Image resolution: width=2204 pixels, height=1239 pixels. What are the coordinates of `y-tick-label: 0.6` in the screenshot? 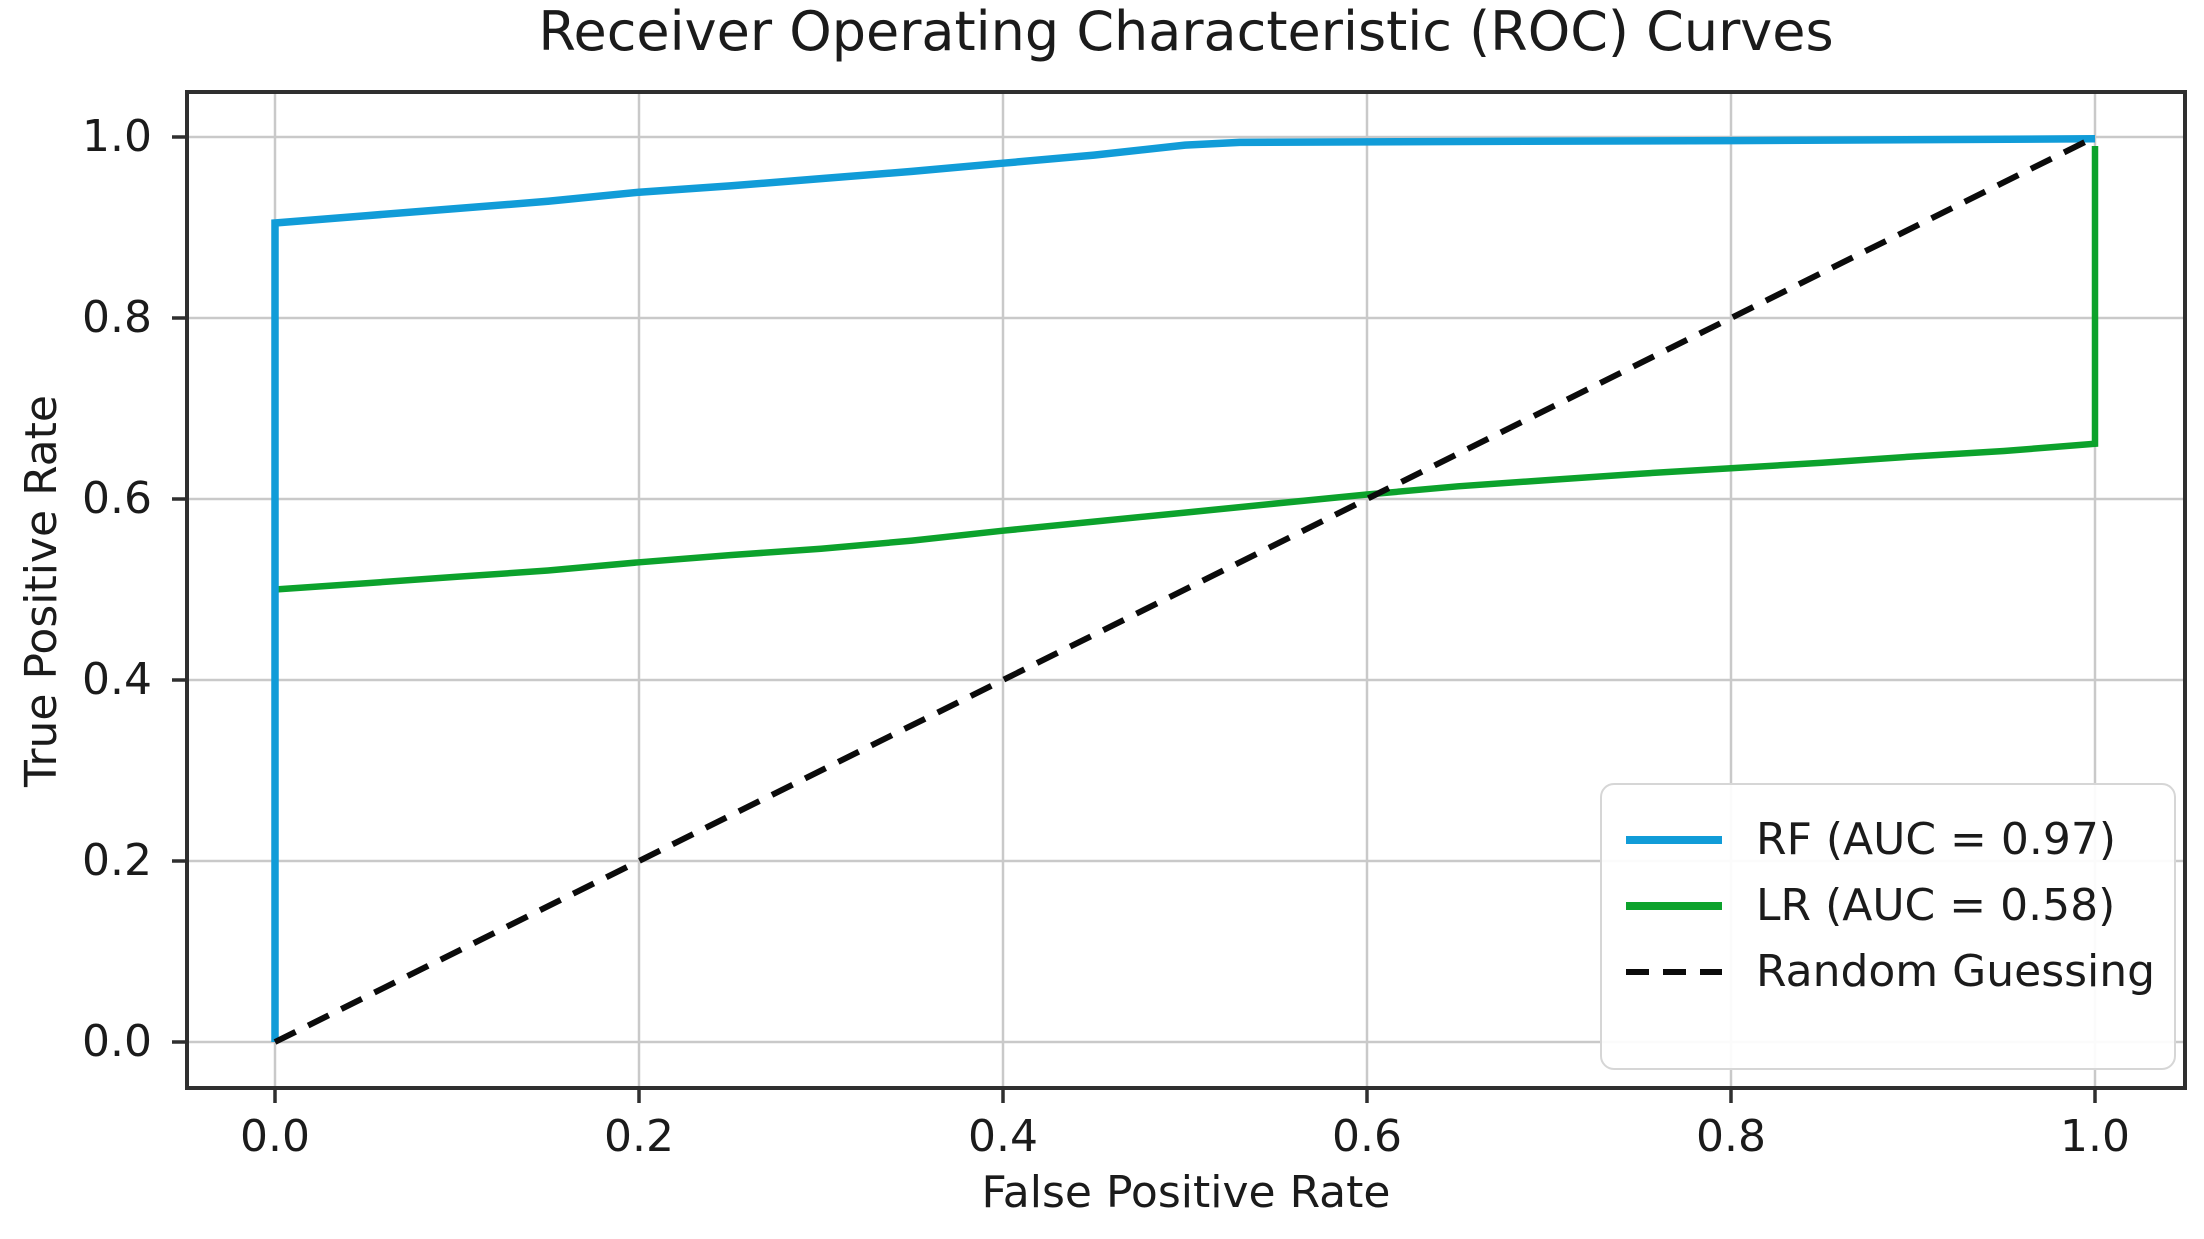 It's located at (117, 498).